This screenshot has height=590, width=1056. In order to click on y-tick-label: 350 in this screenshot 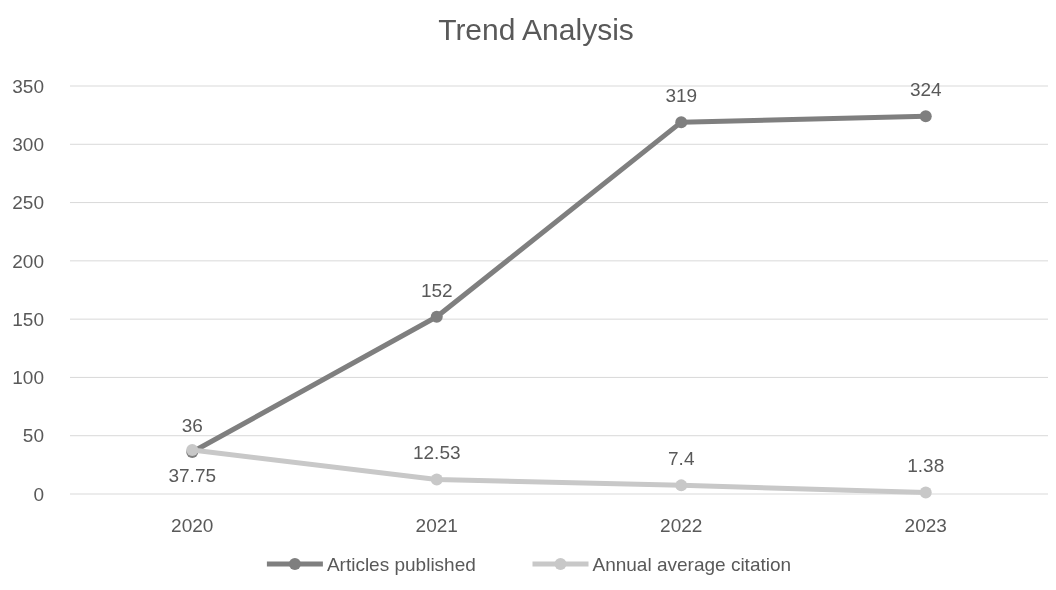, I will do `click(28, 86)`.